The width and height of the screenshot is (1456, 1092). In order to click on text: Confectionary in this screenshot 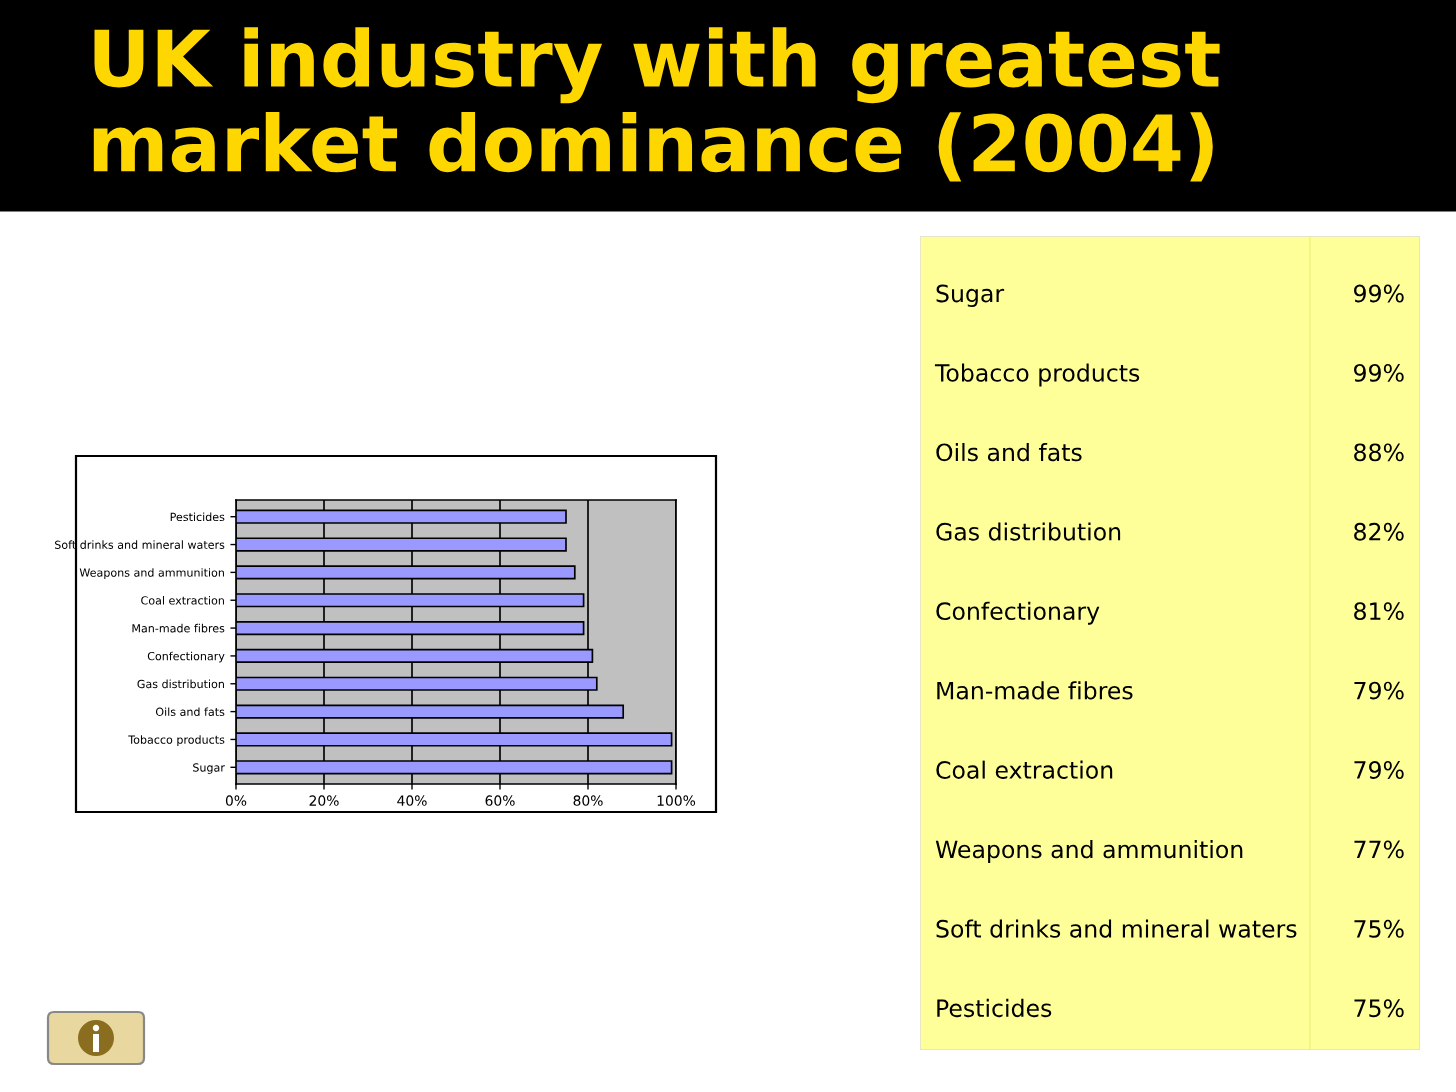, I will do `click(1018, 613)`.